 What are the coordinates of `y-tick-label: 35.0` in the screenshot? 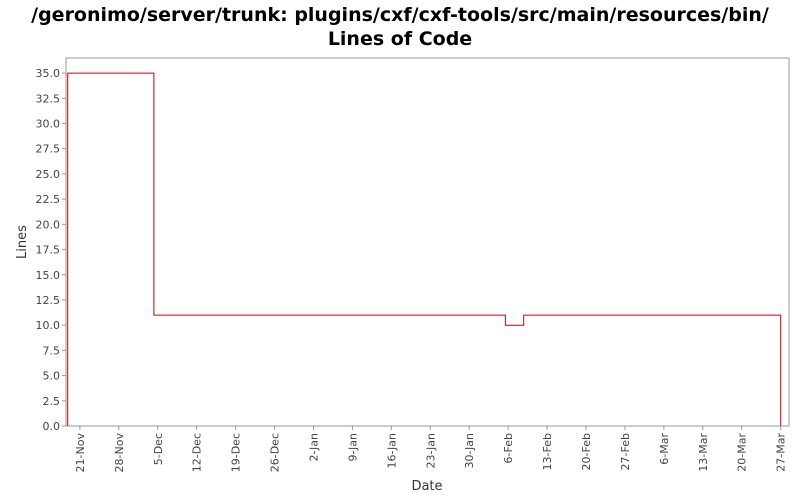 It's located at (48, 73).